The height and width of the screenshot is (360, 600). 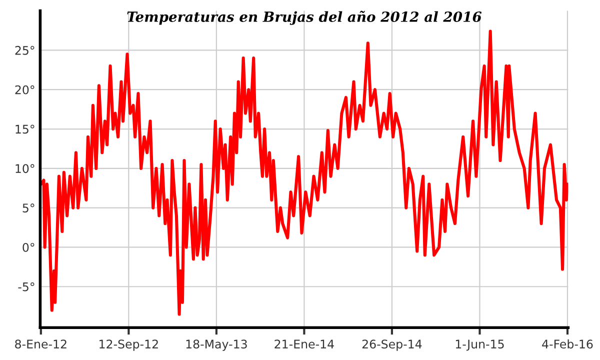 I want to click on x-tick-label: 1-Jun-15, so click(x=480, y=345).